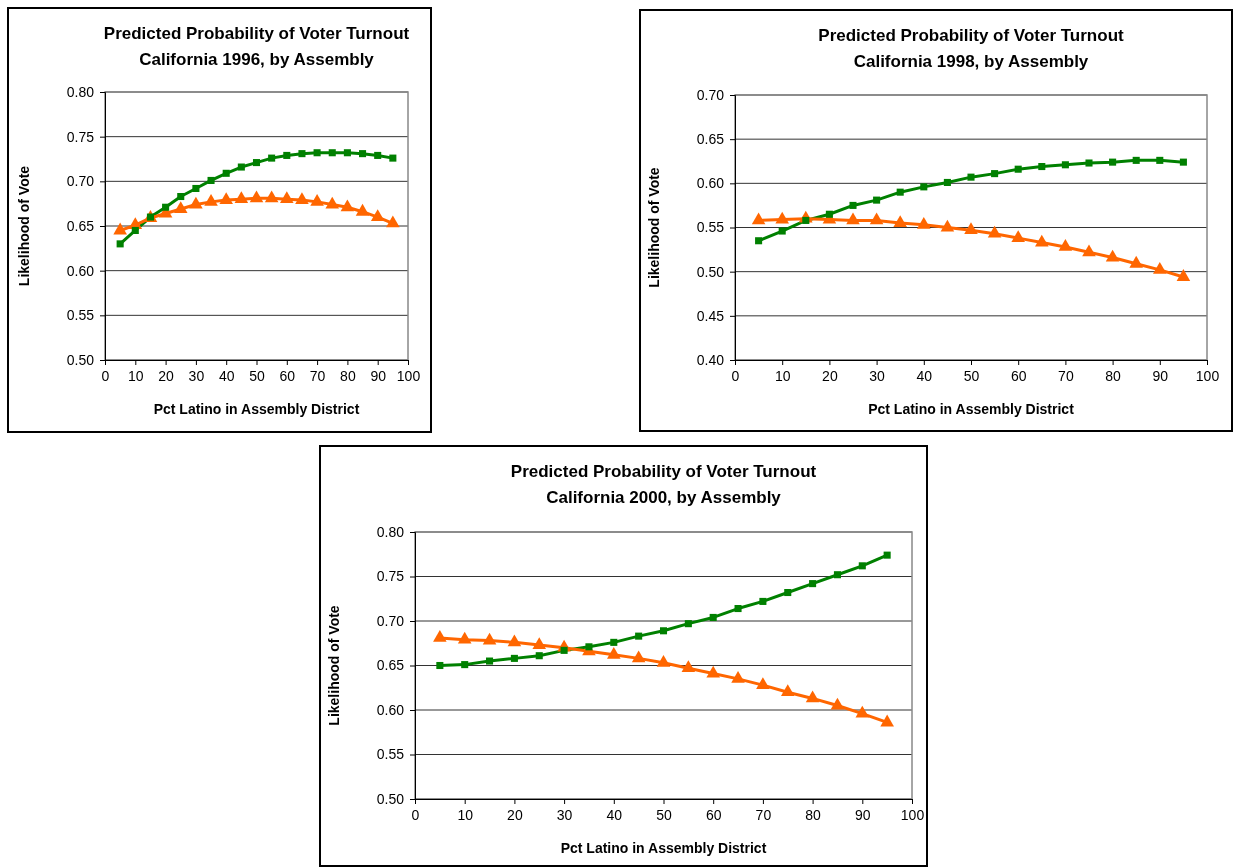 The height and width of the screenshot is (867, 1236). What do you see at coordinates (257, 59) in the screenshot?
I see `chart-subtitle: California 1996, by Assembly` at bounding box center [257, 59].